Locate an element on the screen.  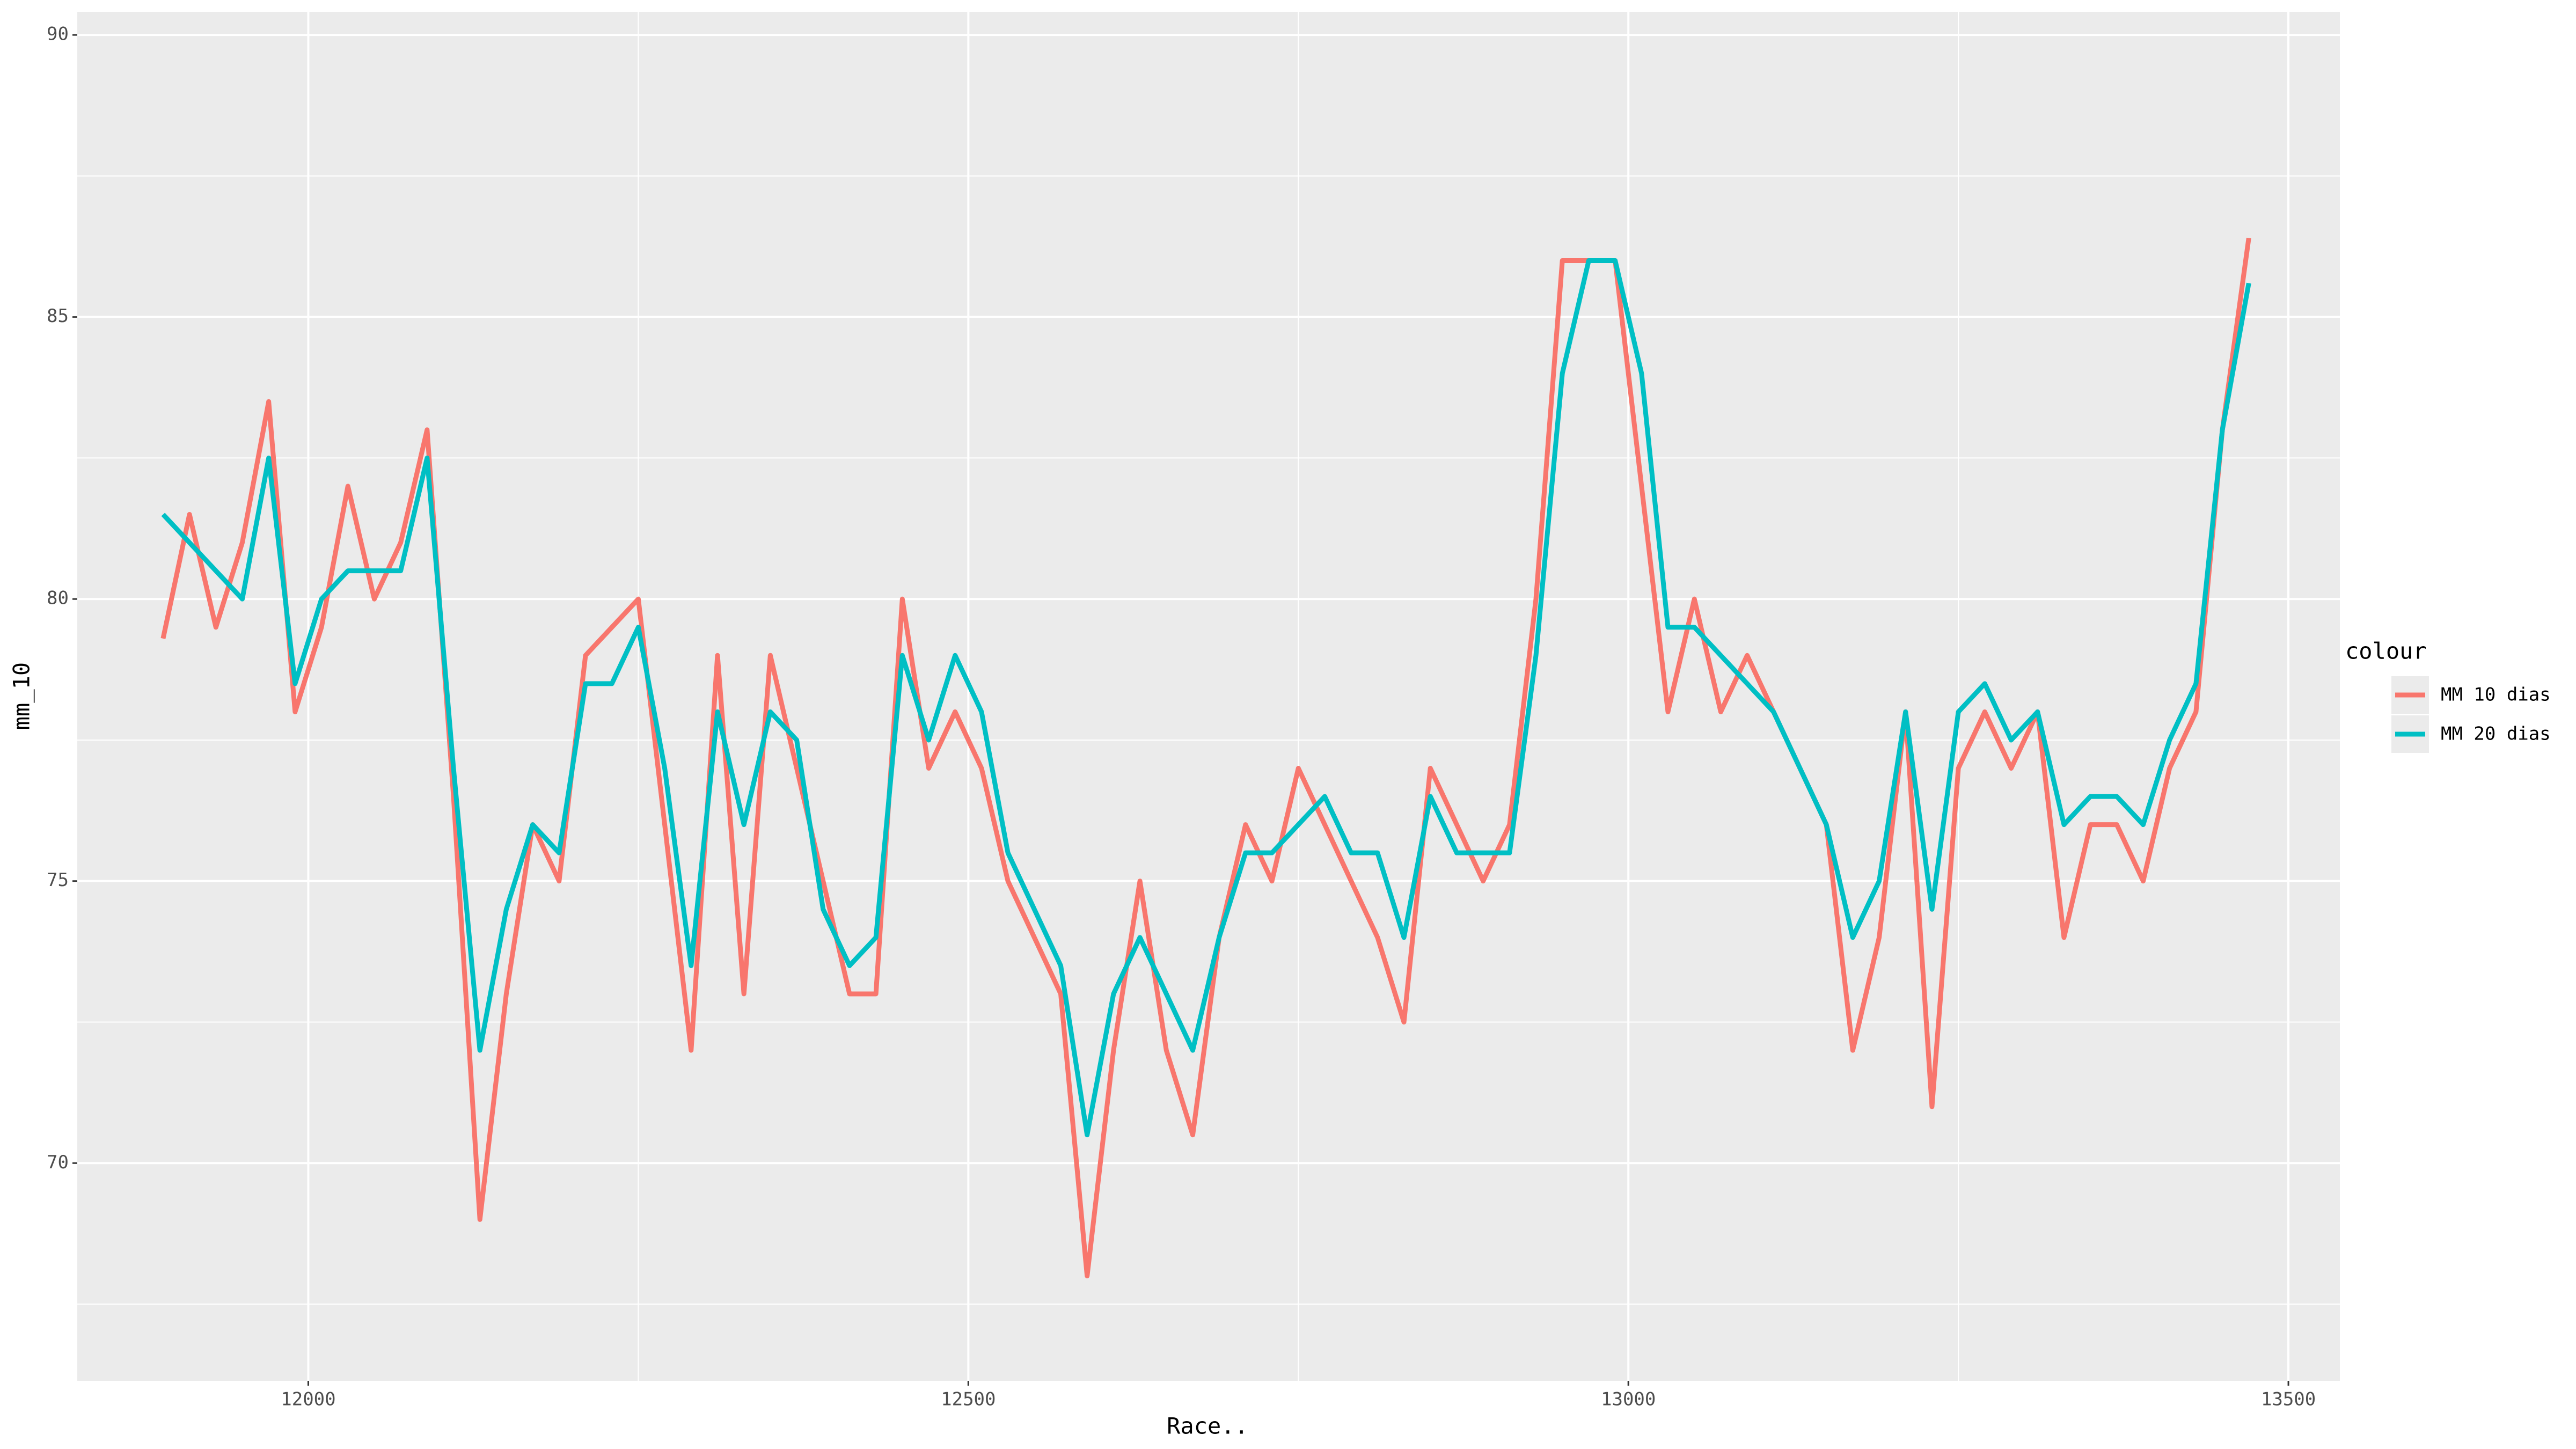
y-tick-label: 70 is located at coordinates (58, 1162).